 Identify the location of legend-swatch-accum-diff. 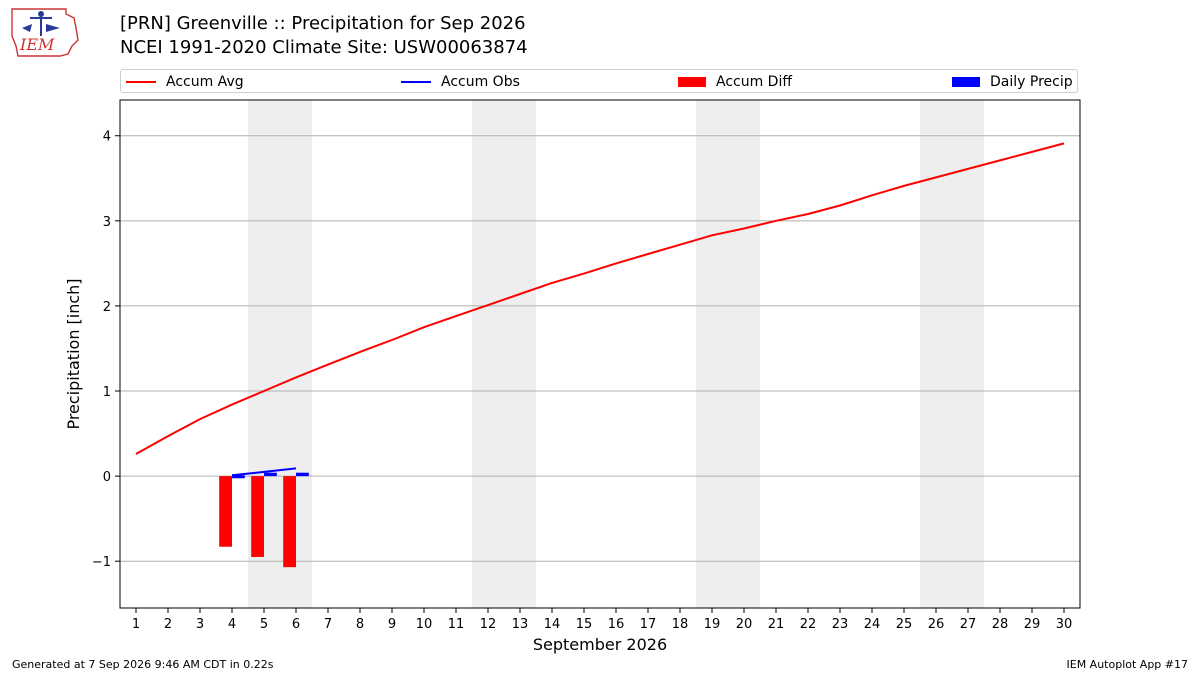
(692, 82).